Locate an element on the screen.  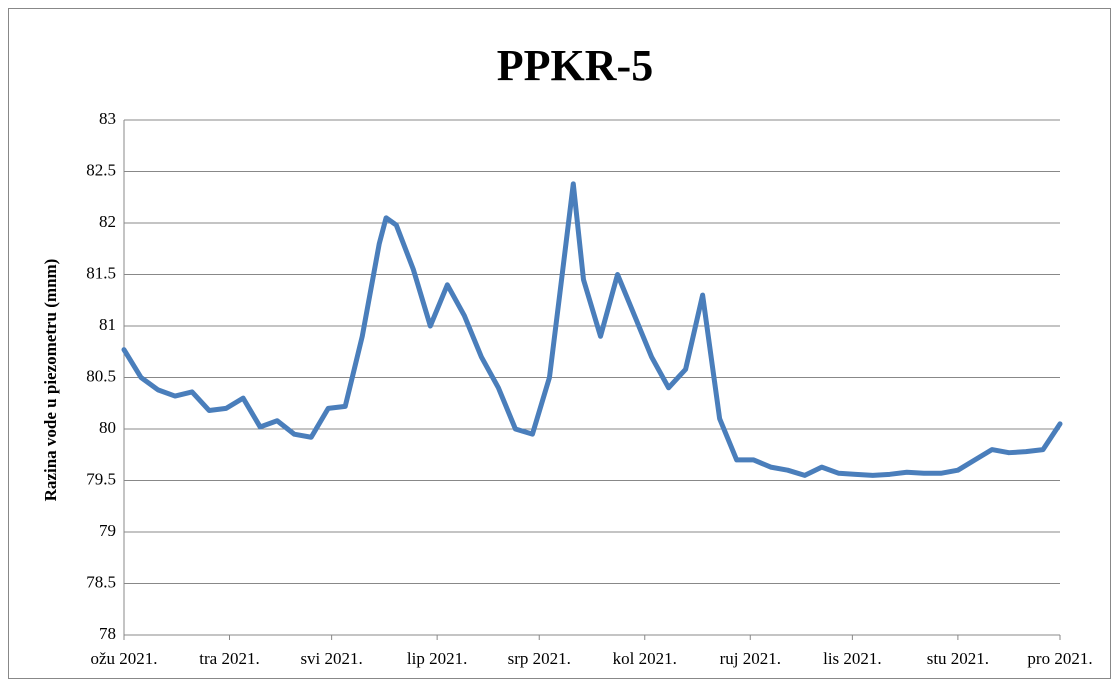
x-tick-label: srp 2021. is located at coordinates (539, 658).